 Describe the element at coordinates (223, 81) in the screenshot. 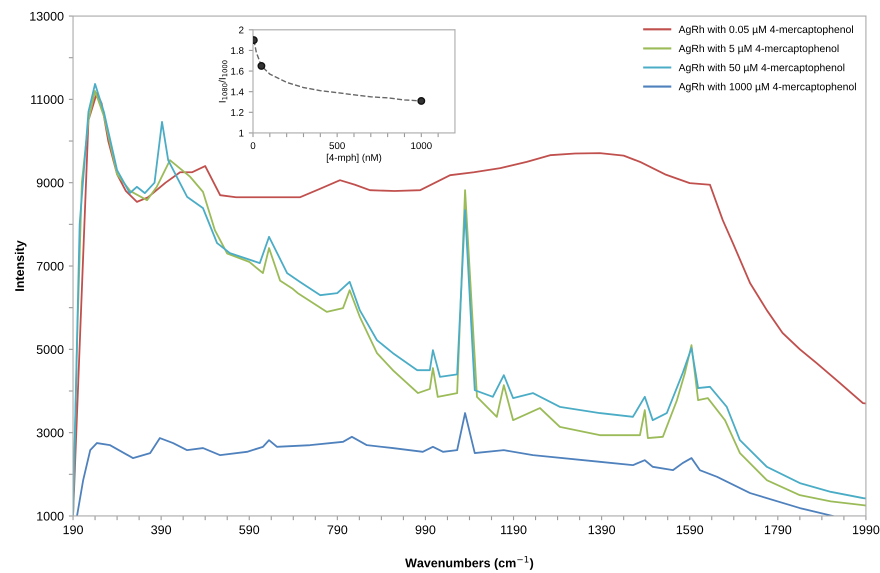

I see `y-axis-title: I$_{1080}$/I$_{1000}$` at that location.